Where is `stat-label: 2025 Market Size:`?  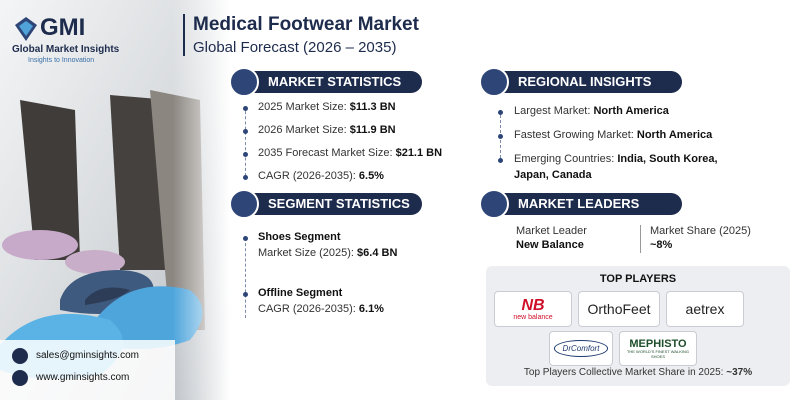 stat-label: 2025 Market Size: is located at coordinates (302, 107).